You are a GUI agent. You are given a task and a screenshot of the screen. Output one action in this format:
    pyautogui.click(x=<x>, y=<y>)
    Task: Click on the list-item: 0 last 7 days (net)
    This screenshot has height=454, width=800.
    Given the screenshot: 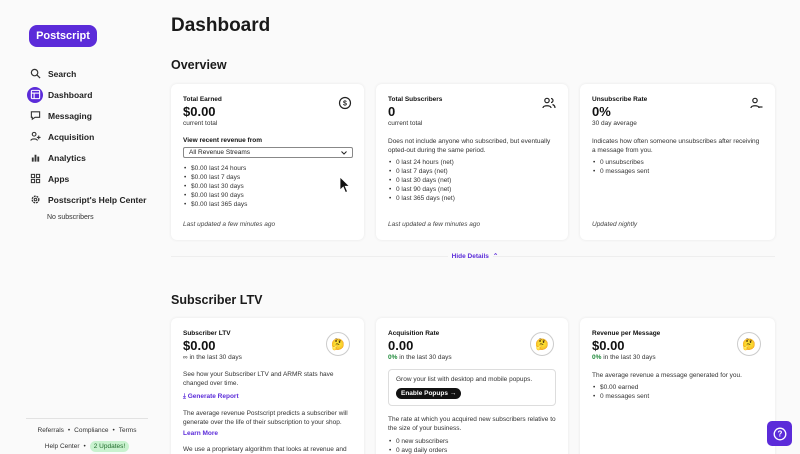 What is the action you would take?
    pyautogui.click(x=472, y=171)
    